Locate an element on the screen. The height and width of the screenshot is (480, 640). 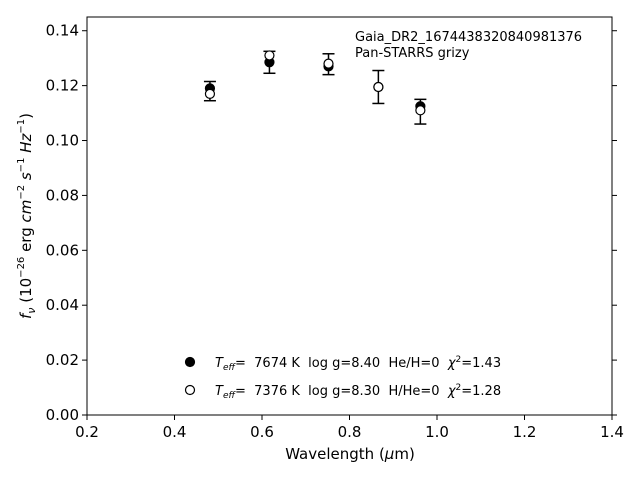
y-tick-label: 0.08 is located at coordinates (62, 195).